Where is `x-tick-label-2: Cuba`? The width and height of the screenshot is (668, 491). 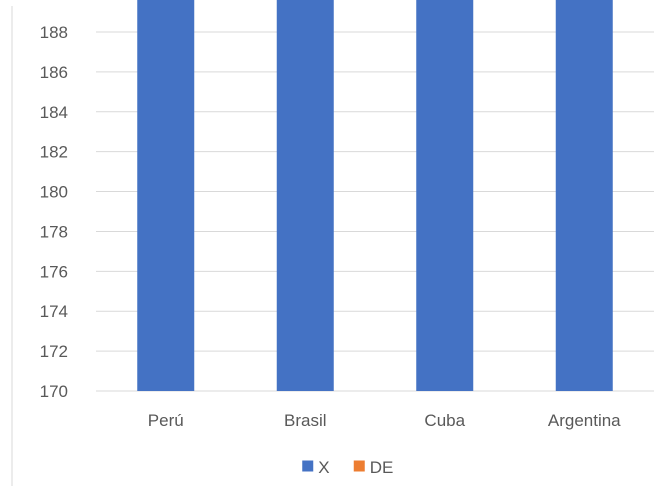
x-tick-label-2: Cuba is located at coordinates (444, 420).